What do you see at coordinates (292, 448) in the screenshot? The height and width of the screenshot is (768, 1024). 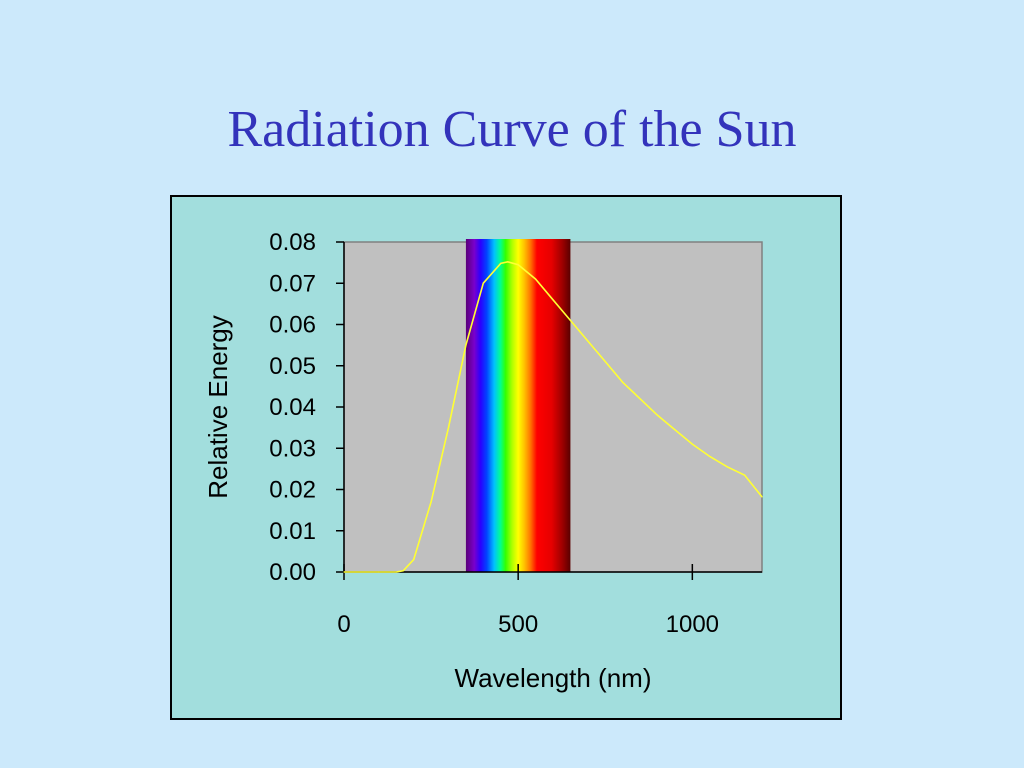 I see `y-tick-label: 0.03` at bounding box center [292, 448].